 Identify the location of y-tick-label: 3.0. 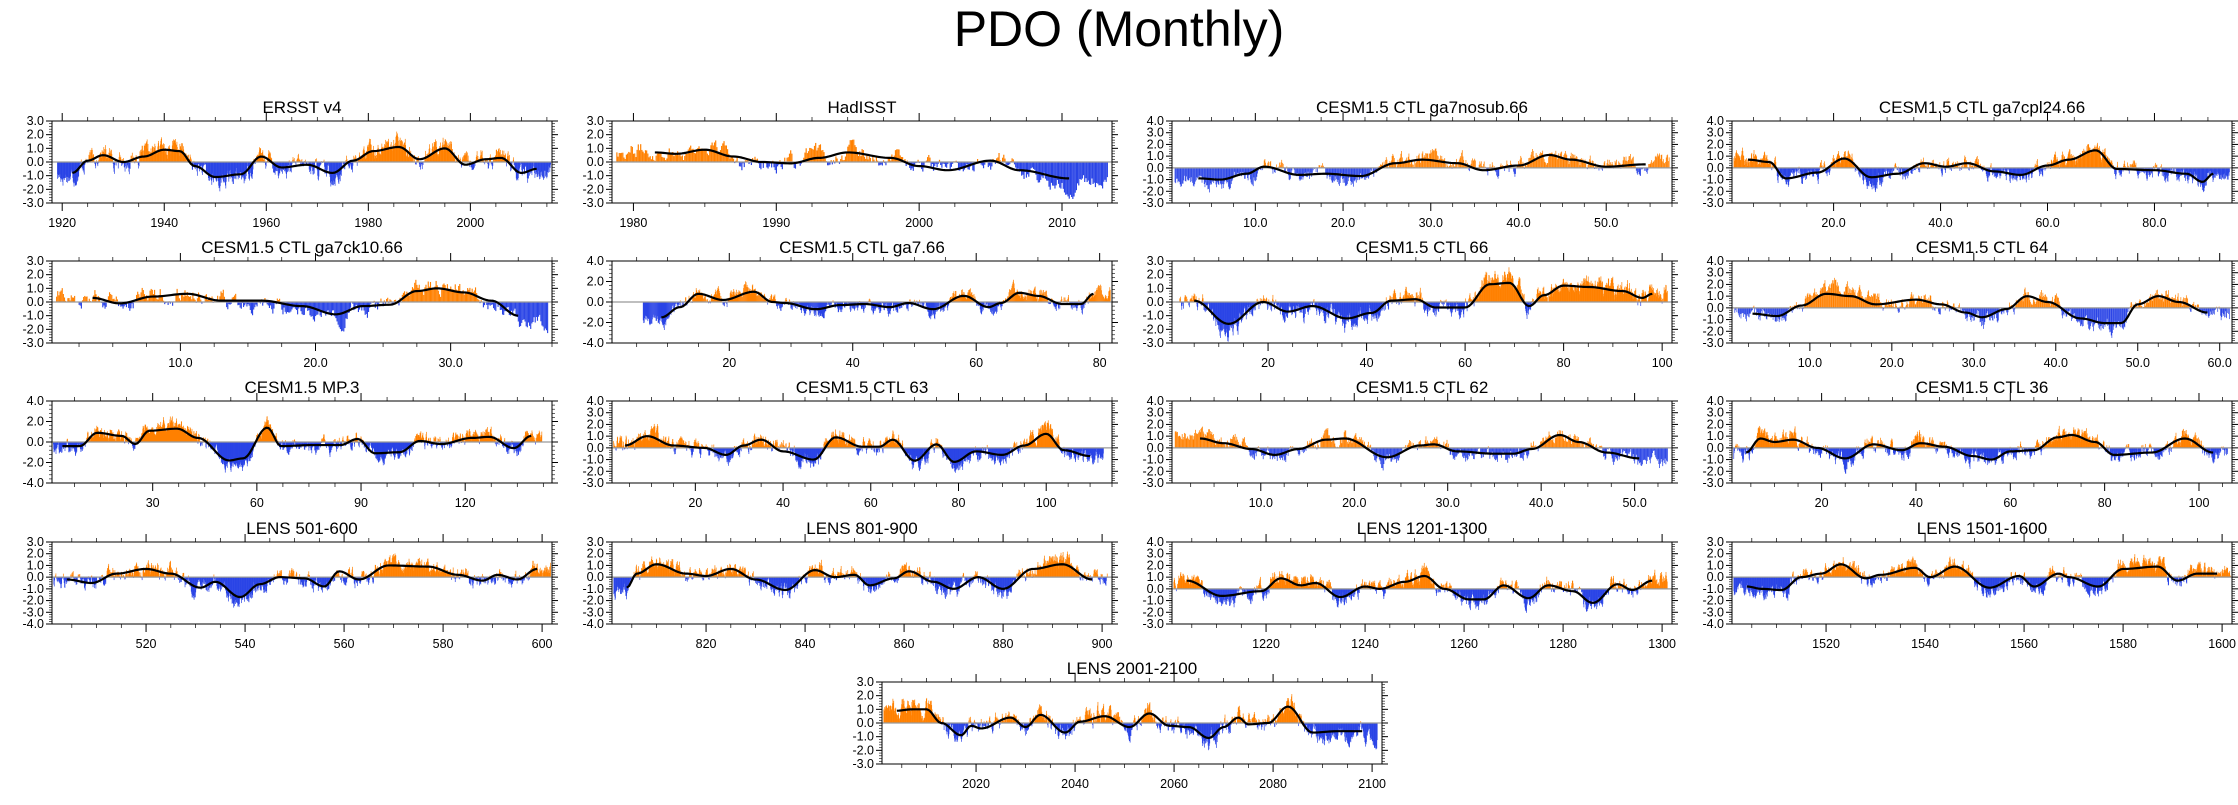
(35, 121).